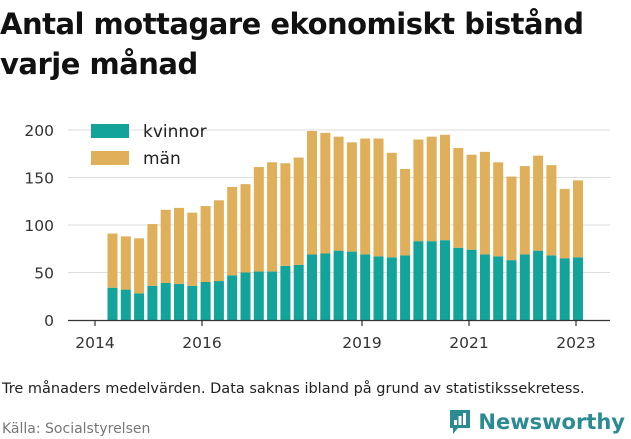 Image resolution: width=631 pixels, height=439 pixels. What do you see at coordinates (162, 159) in the screenshot?
I see `legend-label: män` at bounding box center [162, 159].